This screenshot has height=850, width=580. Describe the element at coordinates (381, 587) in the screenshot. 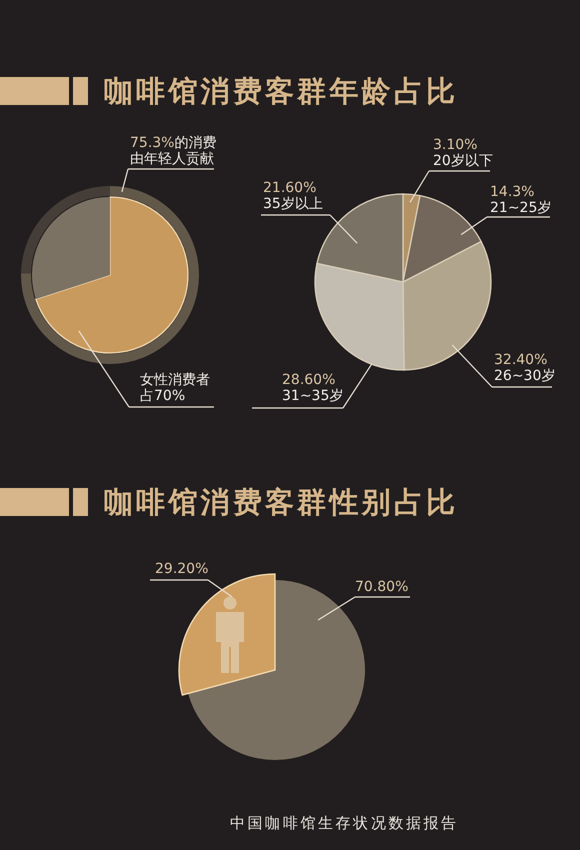

I see `data-label: 70.80%` at that location.